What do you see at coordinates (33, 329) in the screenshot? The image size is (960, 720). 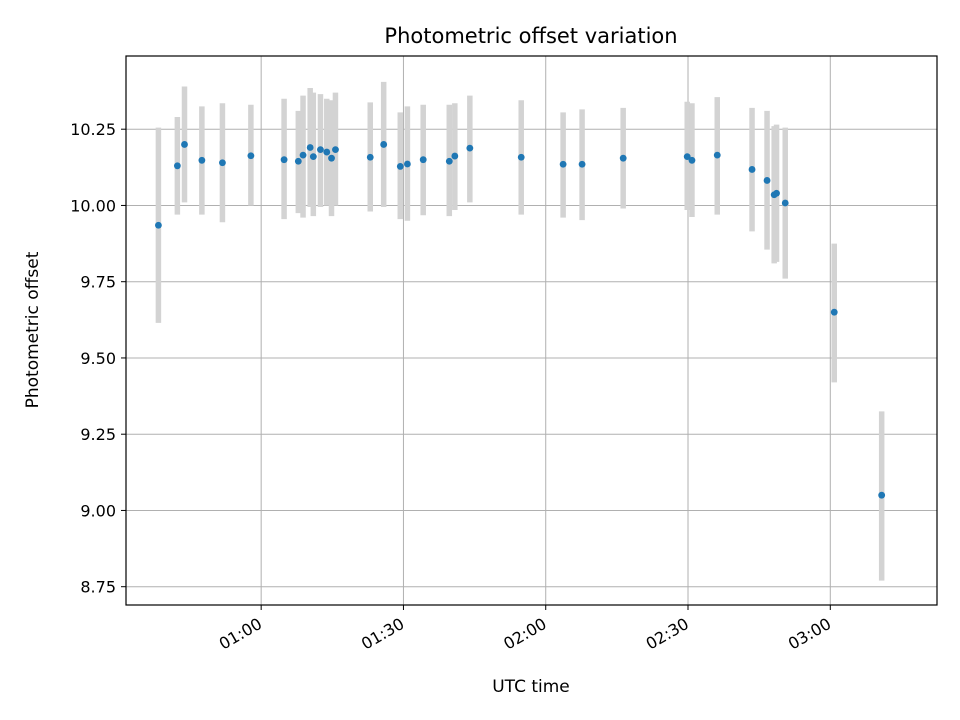 I see `y-axis-title: Photometric offset` at bounding box center [33, 329].